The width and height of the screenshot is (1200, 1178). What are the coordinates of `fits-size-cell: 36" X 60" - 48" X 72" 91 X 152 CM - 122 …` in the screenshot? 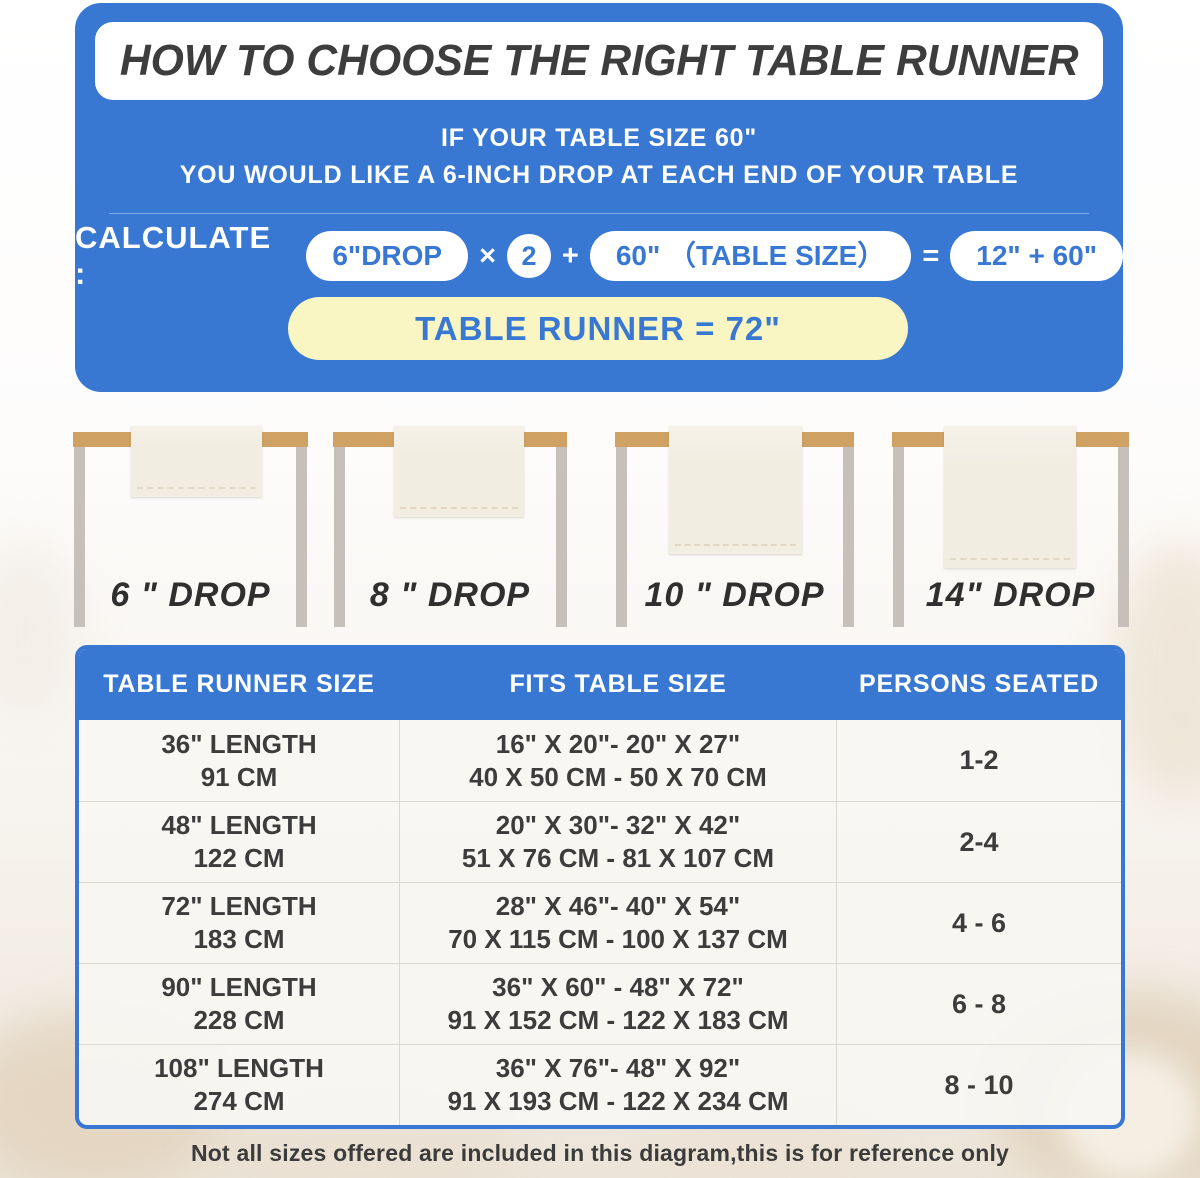 It's located at (618, 1004).